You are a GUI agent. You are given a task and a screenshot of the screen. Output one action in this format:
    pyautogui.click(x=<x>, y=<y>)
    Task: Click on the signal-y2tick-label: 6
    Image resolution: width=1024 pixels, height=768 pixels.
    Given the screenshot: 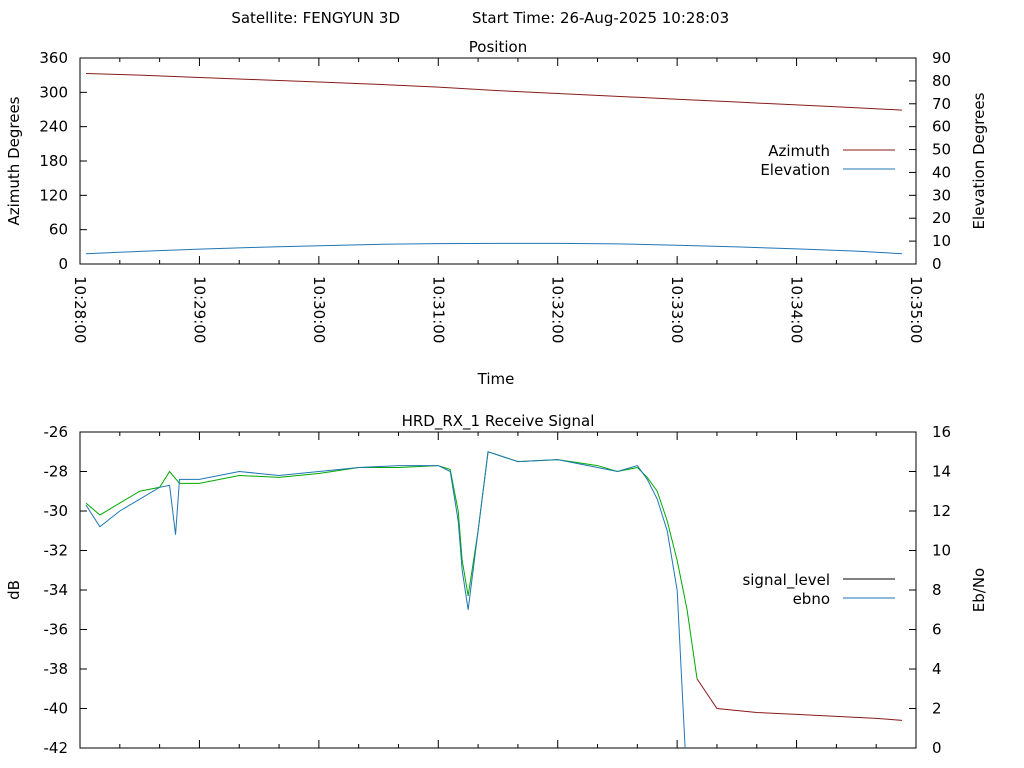 What is the action you would take?
    pyautogui.click(x=937, y=630)
    